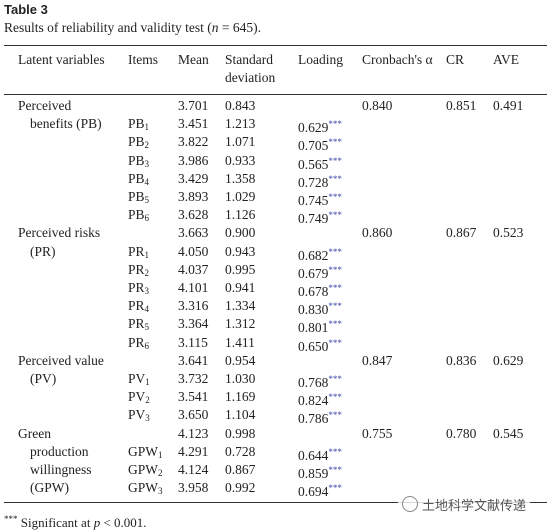 The height and width of the screenshot is (532, 551). I want to click on latent-variable: production, so click(59, 451).